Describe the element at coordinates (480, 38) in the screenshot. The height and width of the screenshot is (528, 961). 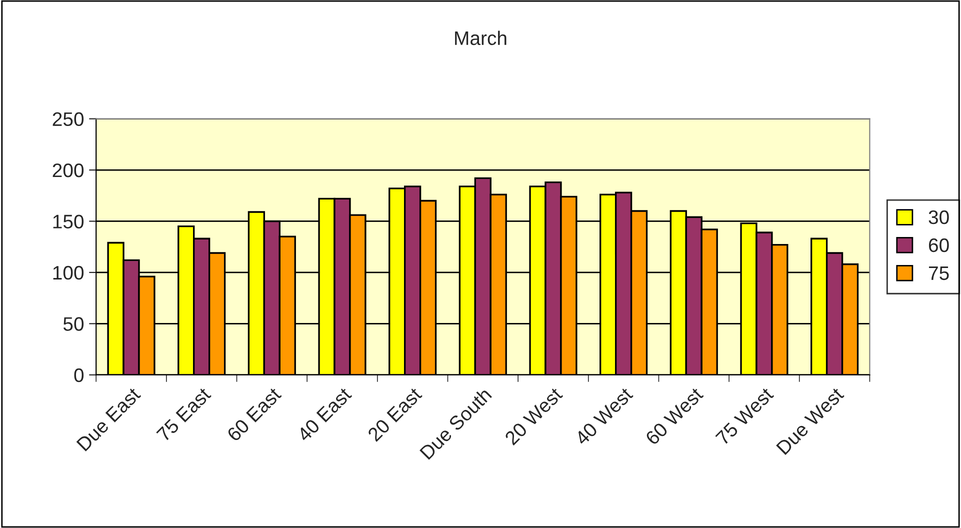
I see `chart-title: March` at that location.